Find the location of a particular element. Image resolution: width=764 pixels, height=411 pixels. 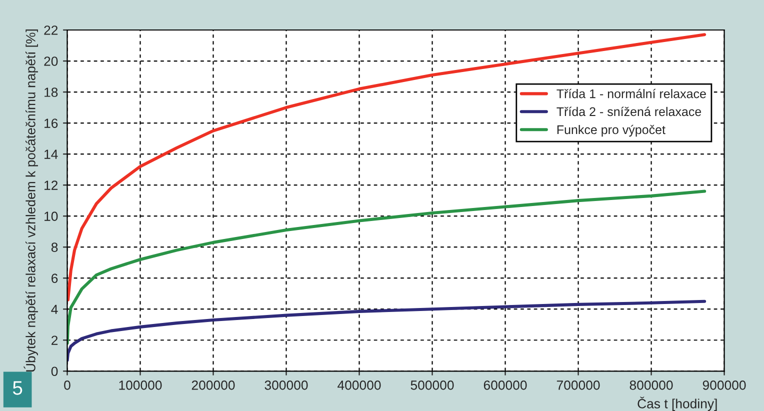

y-tick-label: 12 is located at coordinates (51, 185).